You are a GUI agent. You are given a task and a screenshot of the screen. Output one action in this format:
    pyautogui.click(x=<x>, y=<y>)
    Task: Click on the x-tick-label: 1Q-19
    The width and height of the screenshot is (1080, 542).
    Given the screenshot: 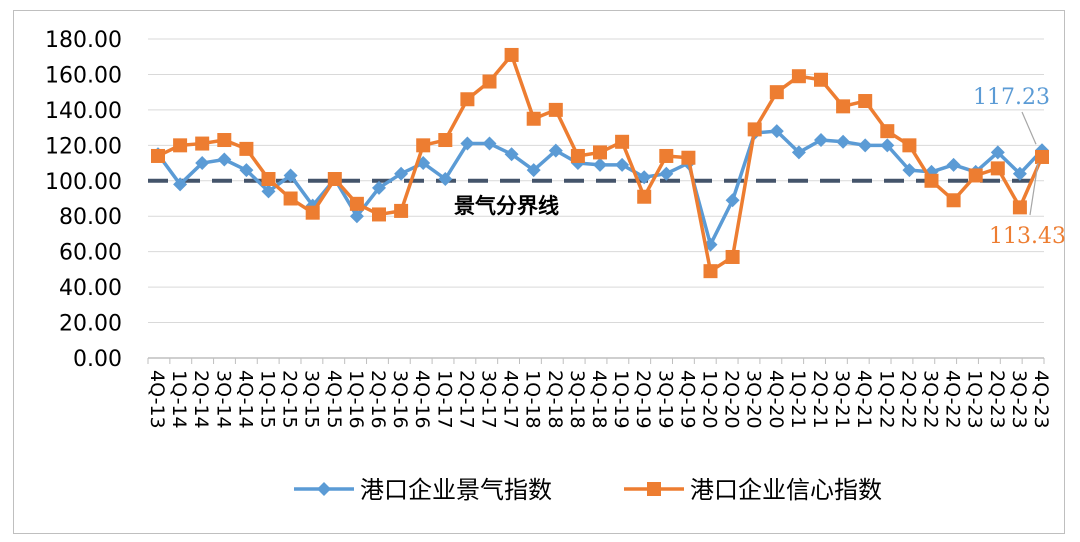 What is the action you would take?
    pyautogui.click(x=621, y=399)
    